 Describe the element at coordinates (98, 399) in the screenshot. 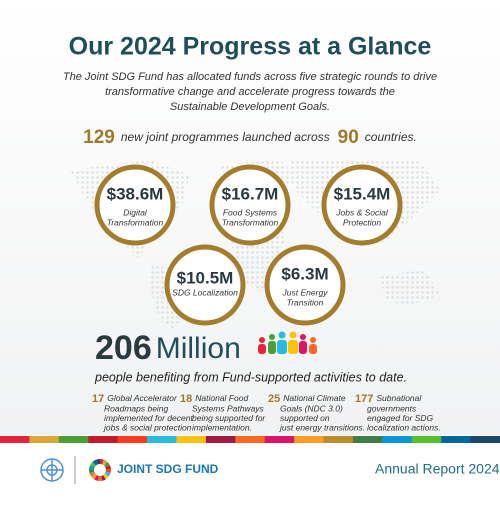

I see `stat-number: 17` at that location.